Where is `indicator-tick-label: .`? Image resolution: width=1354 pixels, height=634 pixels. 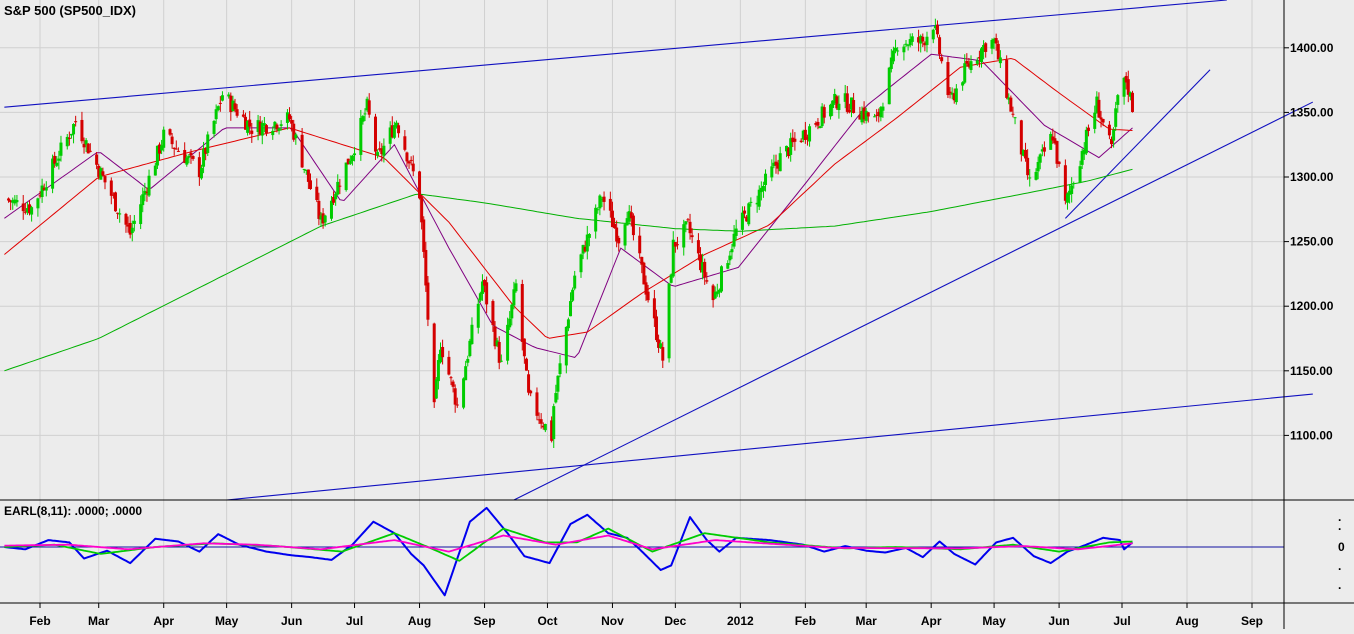
indicator-tick-label: . is located at coordinates (1339, 526).